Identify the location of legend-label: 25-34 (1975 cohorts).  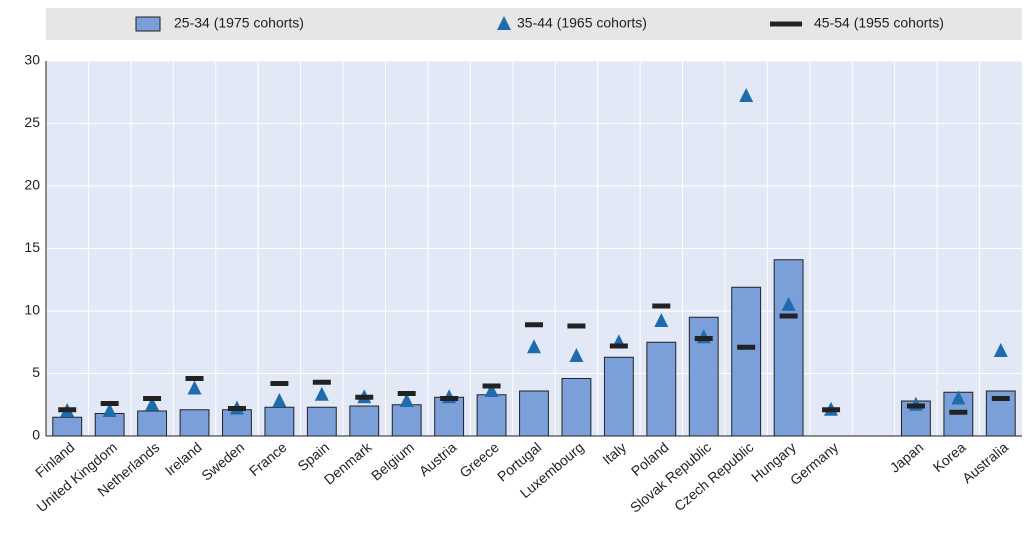
(239, 23).